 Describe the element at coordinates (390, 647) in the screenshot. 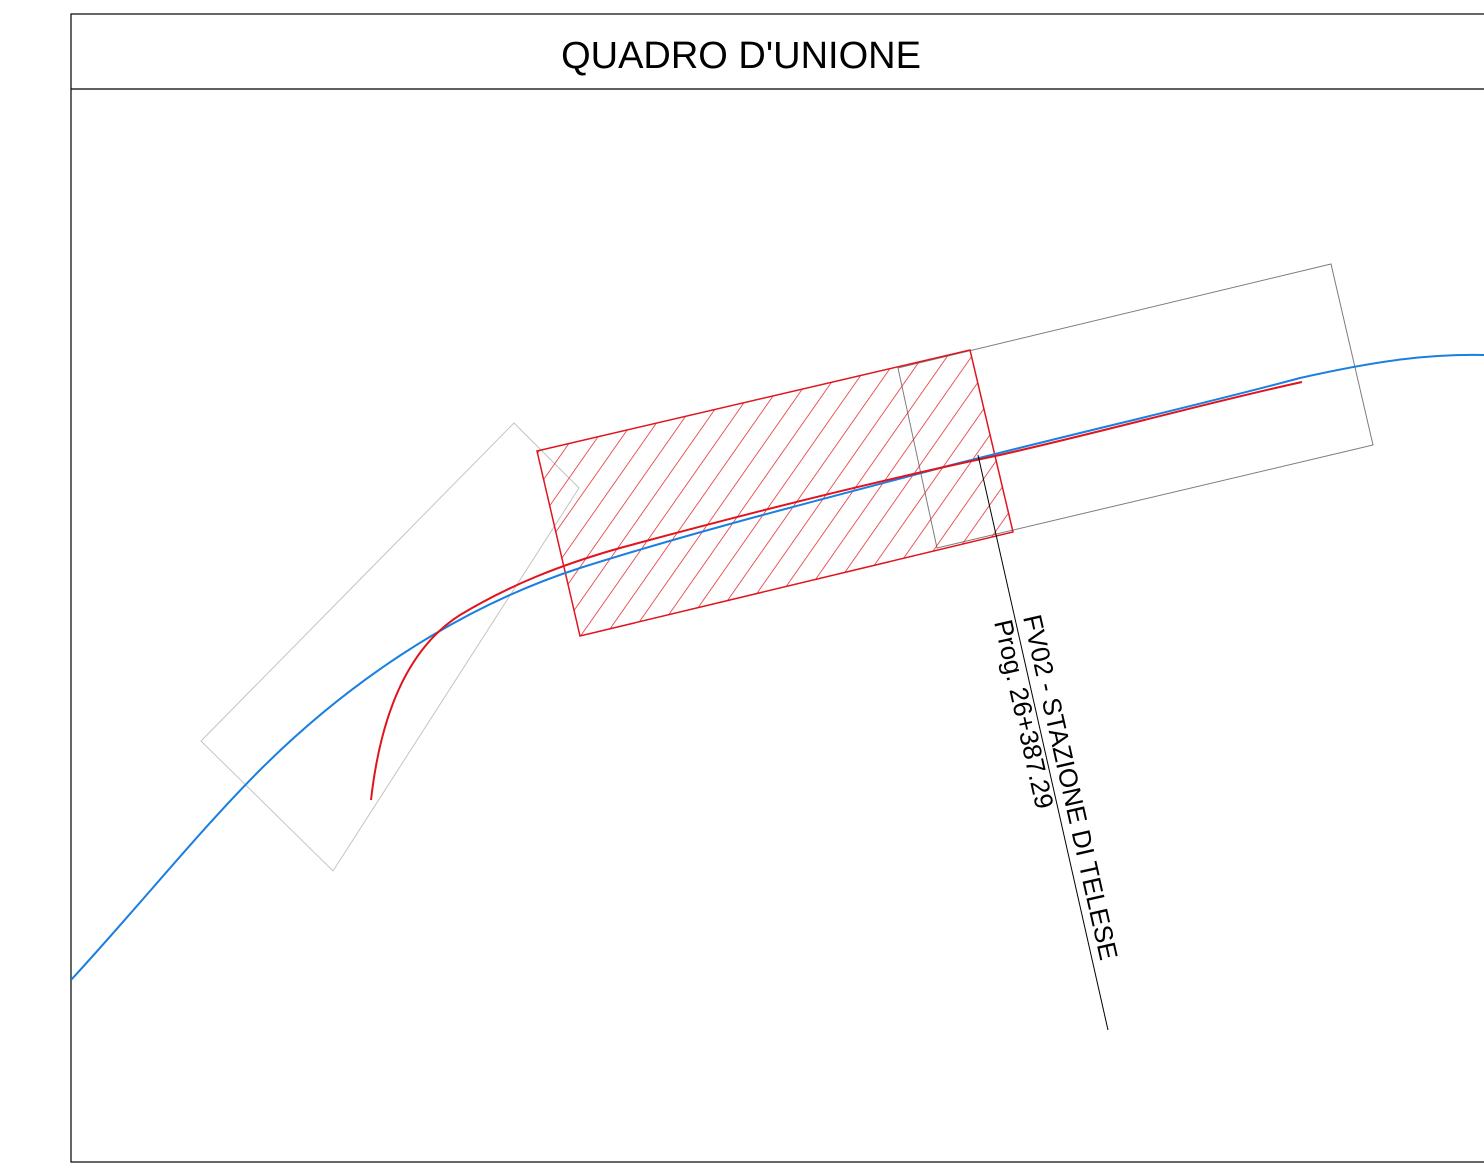

I see `sheet-outline-left` at that location.